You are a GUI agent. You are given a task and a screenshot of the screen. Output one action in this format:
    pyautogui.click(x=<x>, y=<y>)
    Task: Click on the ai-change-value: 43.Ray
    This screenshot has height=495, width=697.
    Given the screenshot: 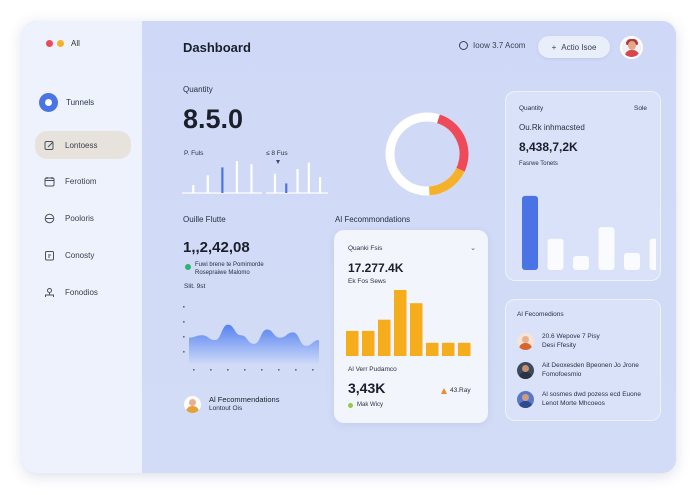 What is the action you would take?
    pyautogui.click(x=460, y=390)
    